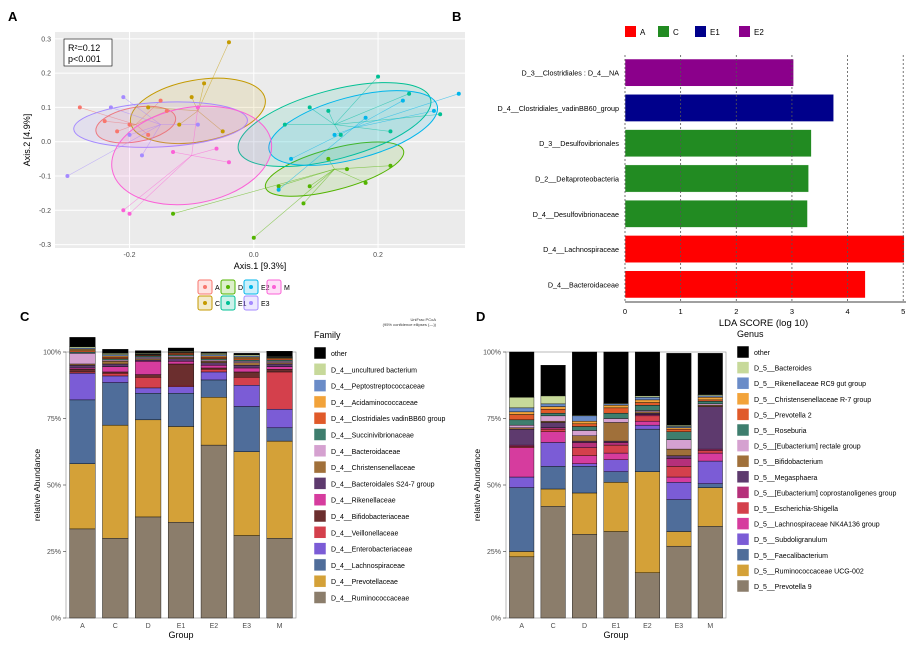  Describe the element at coordinates (763, 323) in the screenshot. I see `x-axis-title: LDA SCORE (log 10)` at that location.